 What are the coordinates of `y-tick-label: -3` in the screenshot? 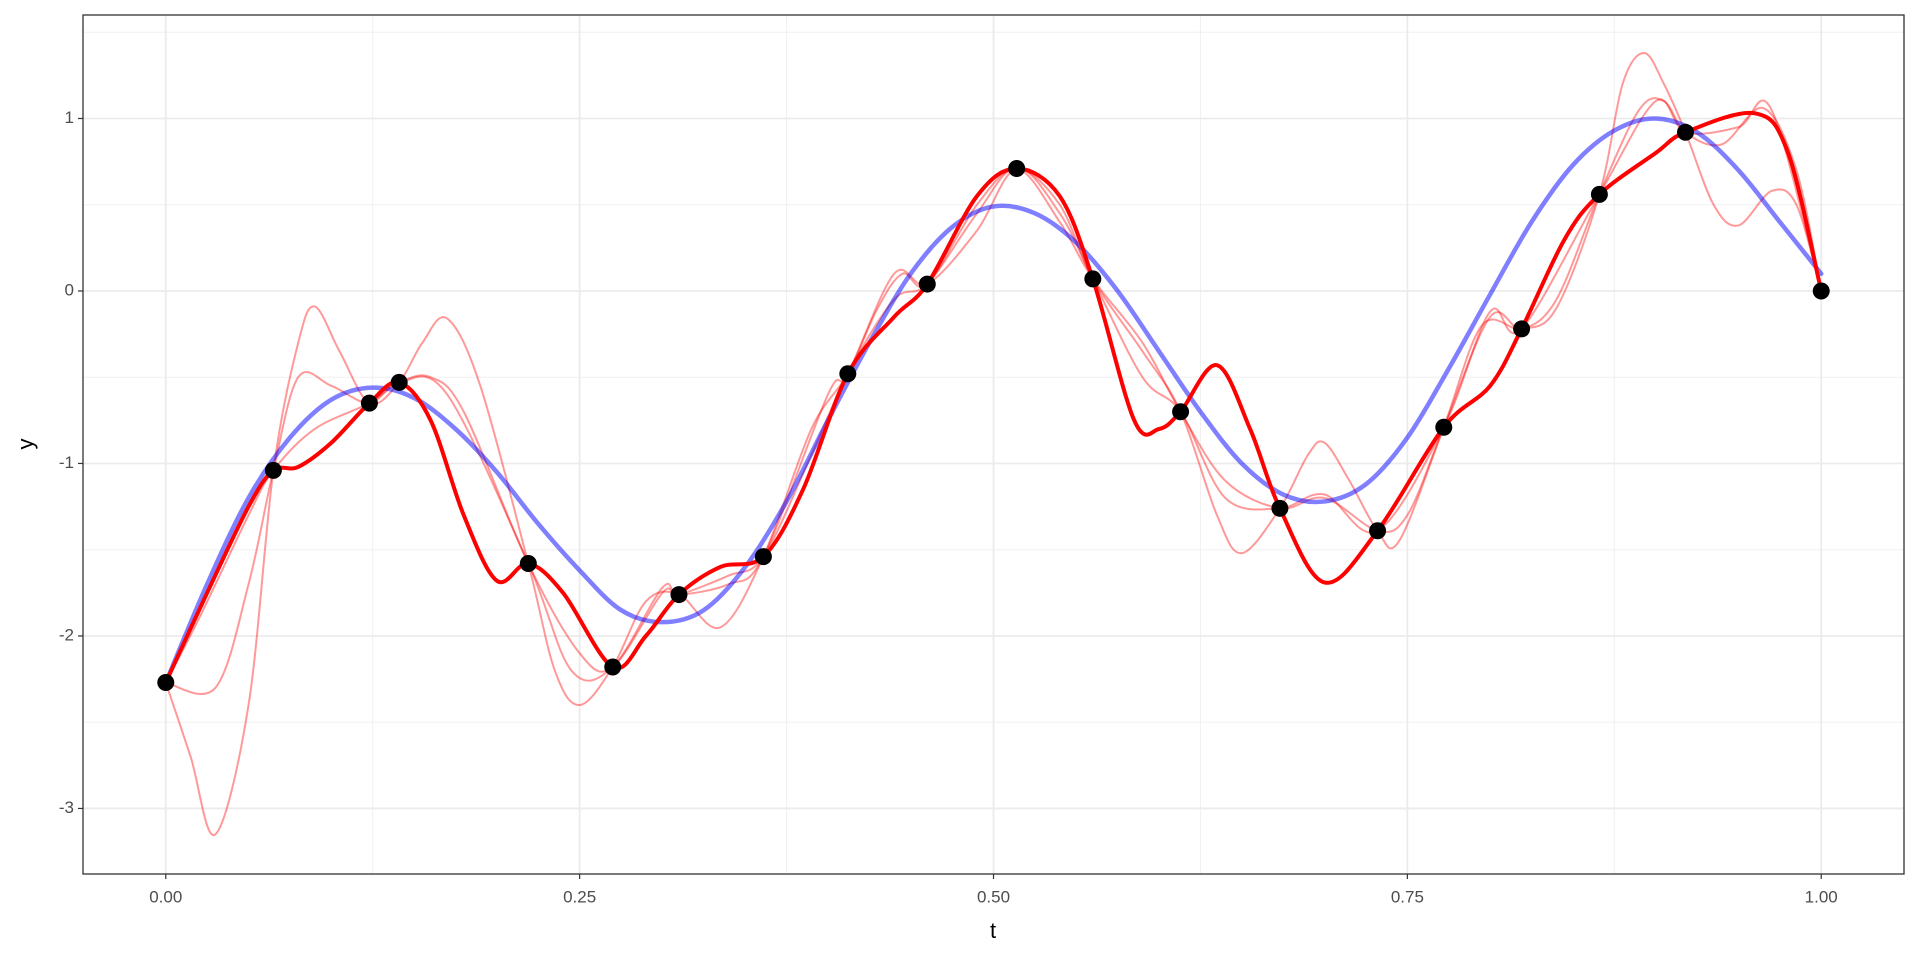 It's located at (66, 807).